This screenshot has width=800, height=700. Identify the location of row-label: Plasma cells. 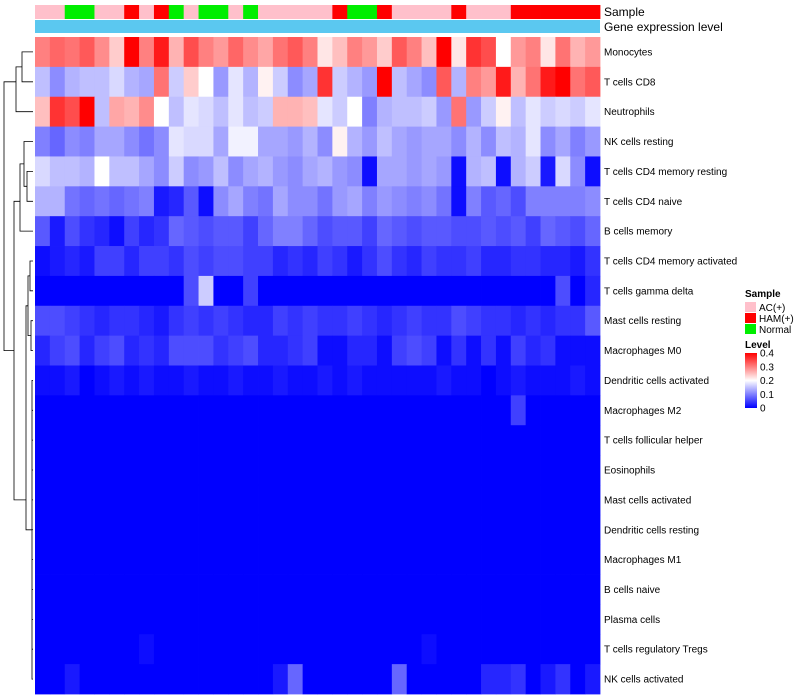
(632, 620).